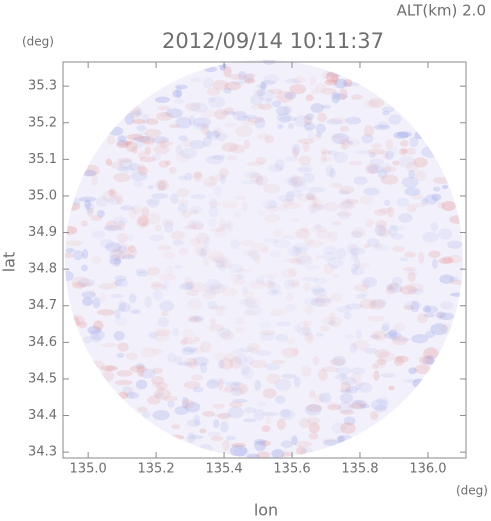 This screenshot has width=491, height=521. Describe the element at coordinates (42, 195) in the screenshot. I see `y-tick-label: 35.0` at that location.